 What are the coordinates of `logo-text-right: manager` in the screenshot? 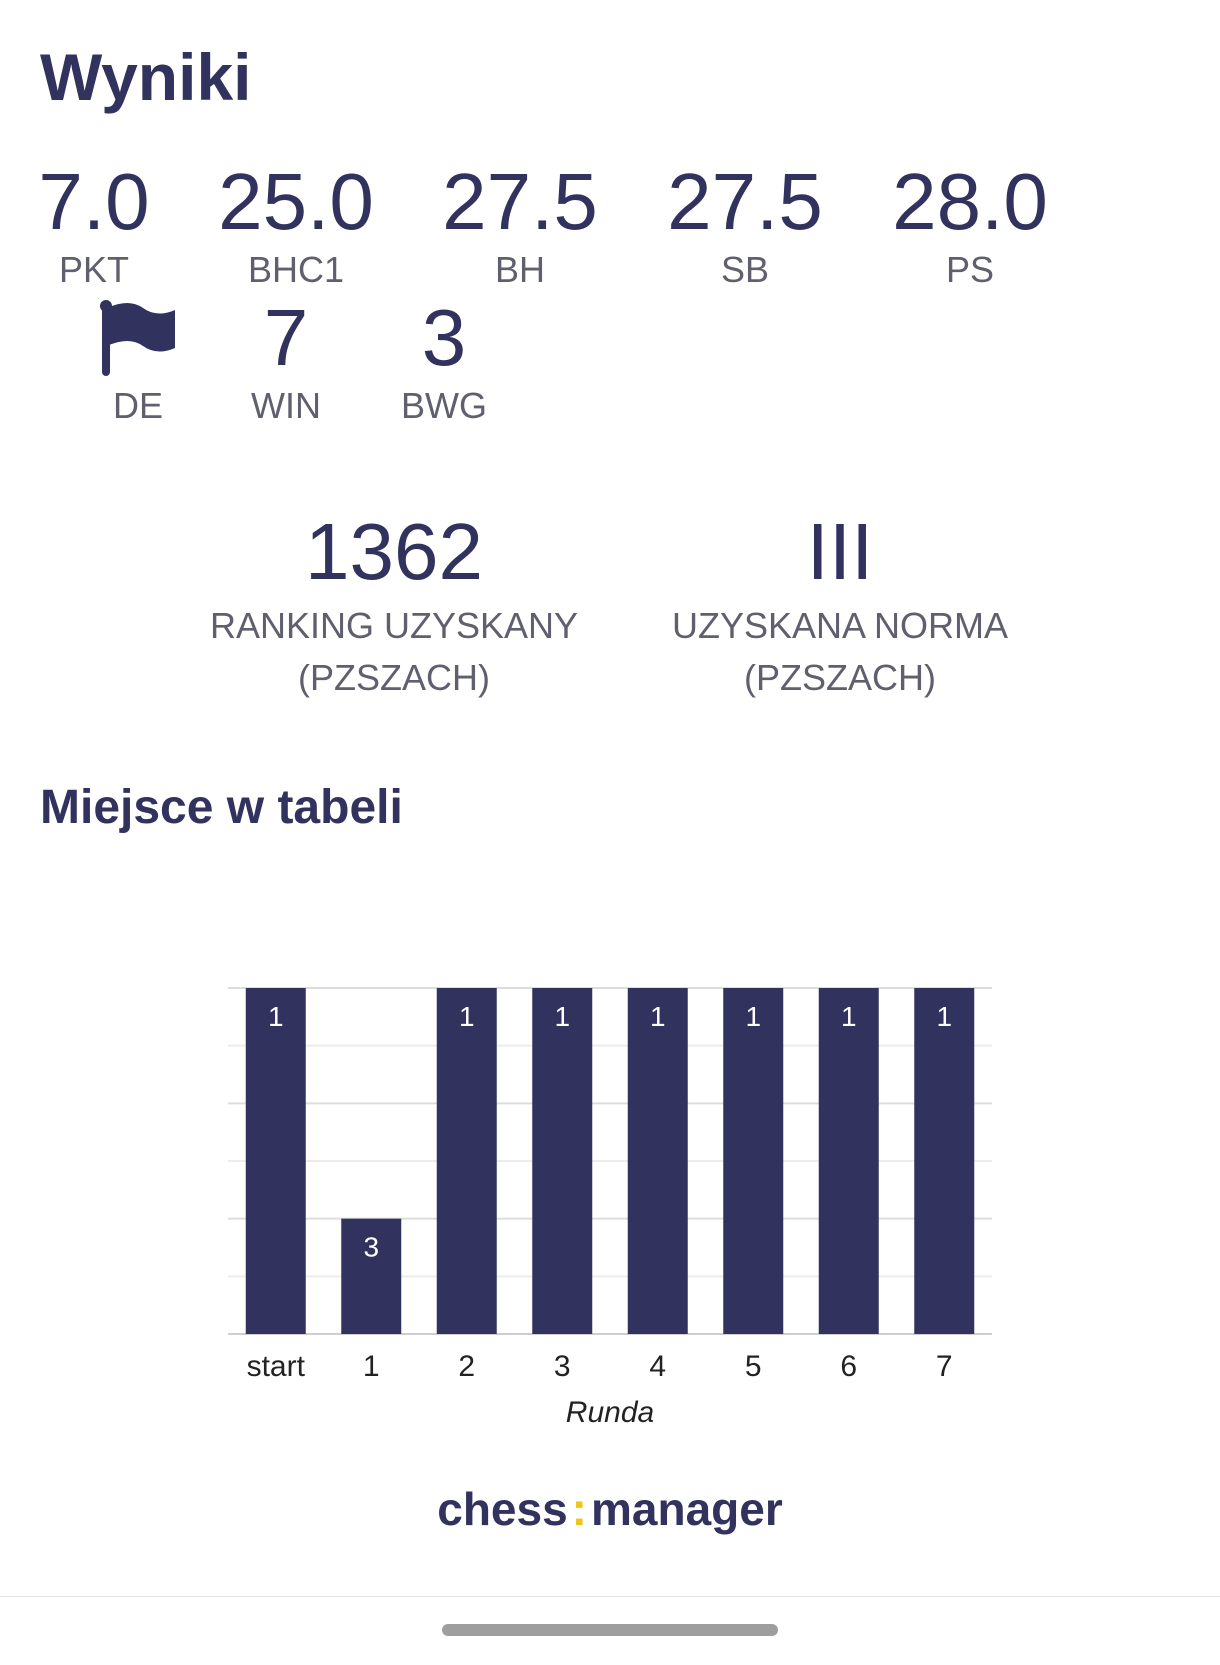 It's located at (687, 1509).